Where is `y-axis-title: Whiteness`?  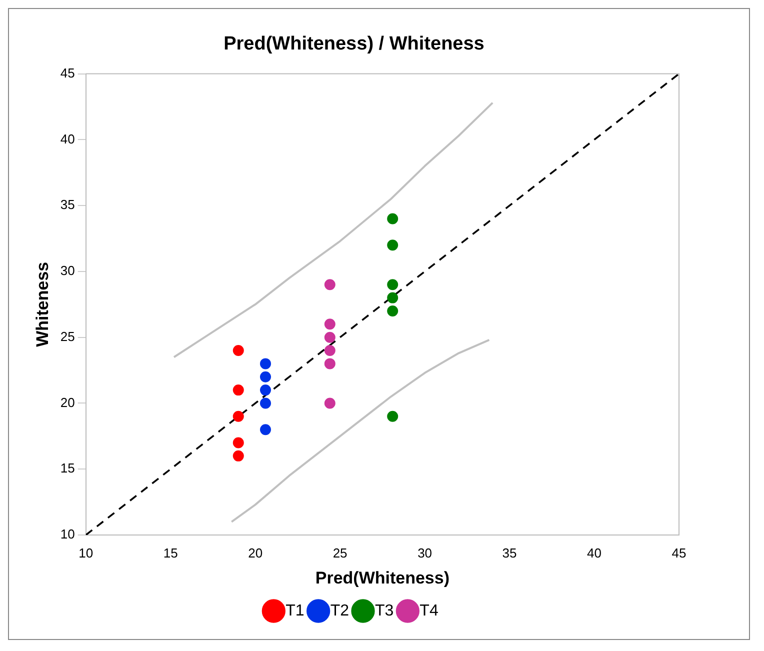
y-axis-title: Whiteness is located at coordinates (42, 304).